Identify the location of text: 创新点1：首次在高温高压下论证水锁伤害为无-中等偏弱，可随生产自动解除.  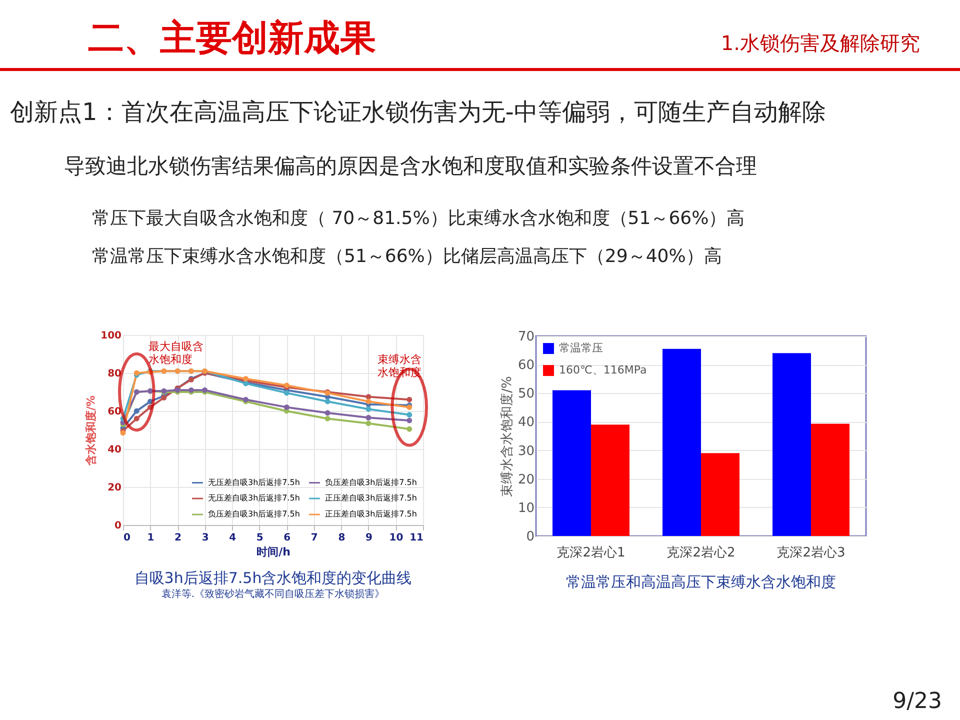
(418, 112).